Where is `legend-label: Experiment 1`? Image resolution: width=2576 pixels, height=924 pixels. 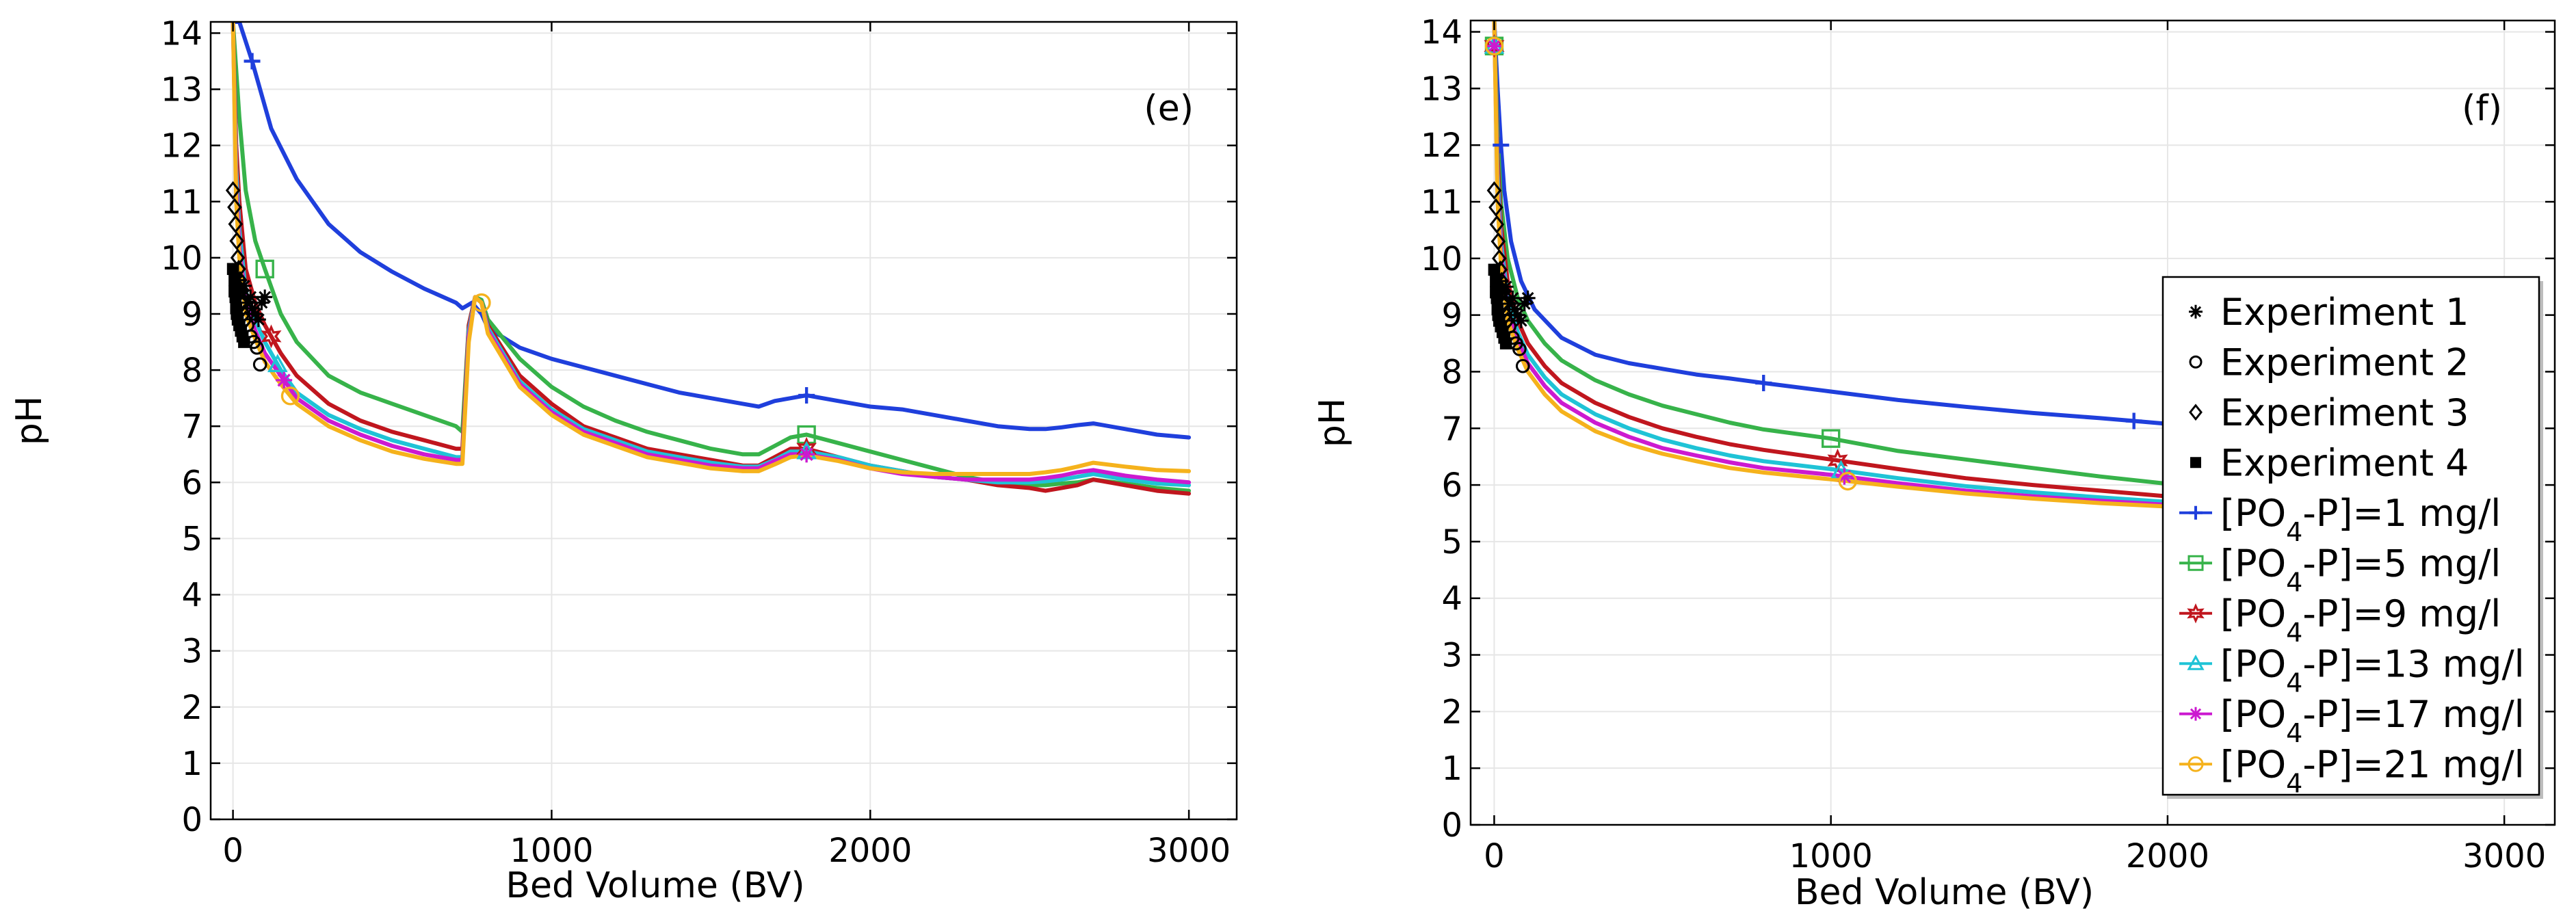
legend-label: Experiment 1 is located at coordinates (2344, 312).